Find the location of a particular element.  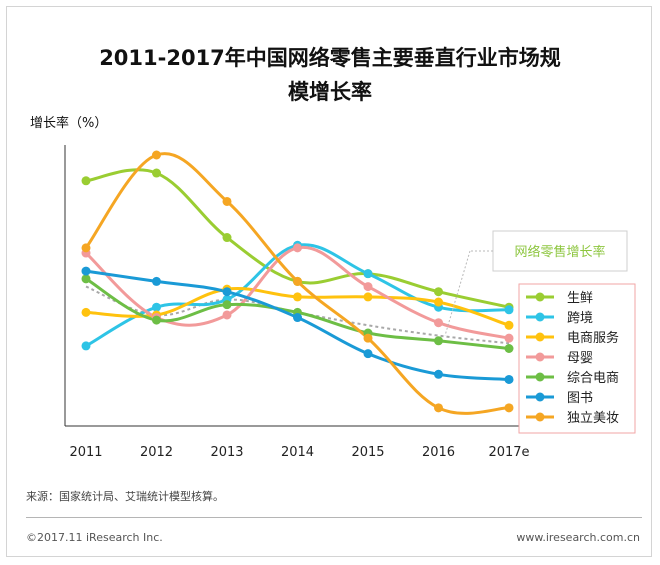

x-tick-6: 2017e is located at coordinates (508, 452).